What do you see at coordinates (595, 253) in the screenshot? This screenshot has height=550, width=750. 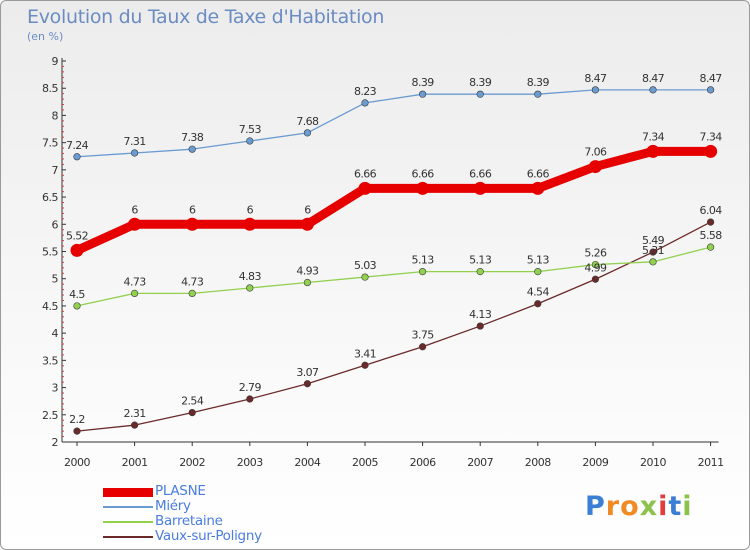 I see `data-label: 5.26` at bounding box center [595, 253].